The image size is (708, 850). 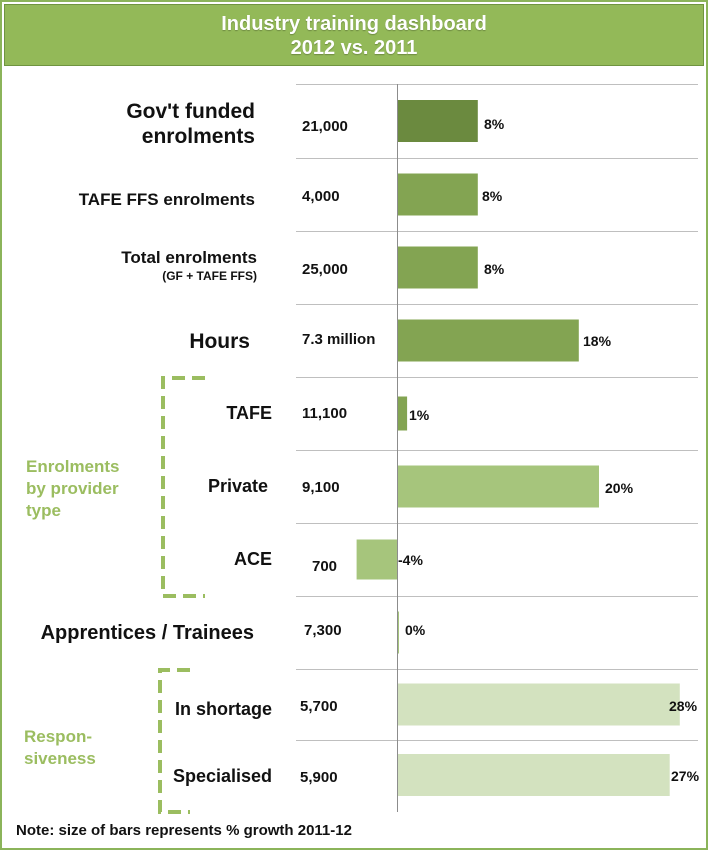 I want to click on row-label-ace: ACE, so click(x=252, y=559).